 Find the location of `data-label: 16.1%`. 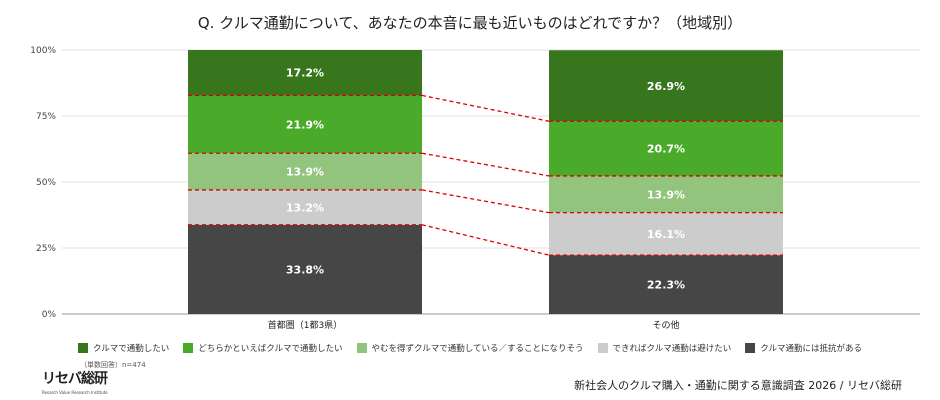

data-label: 16.1% is located at coordinates (666, 234).